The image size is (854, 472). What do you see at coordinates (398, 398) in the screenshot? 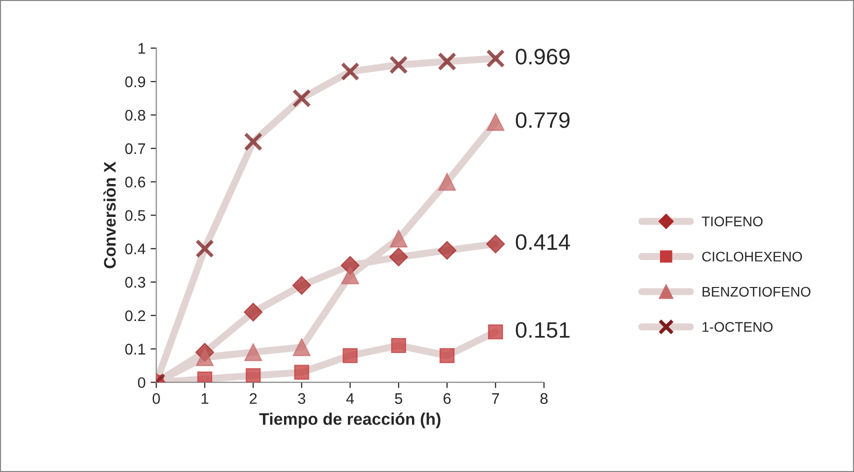
I see `x-tick-label: 5` at bounding box center [398, 398].